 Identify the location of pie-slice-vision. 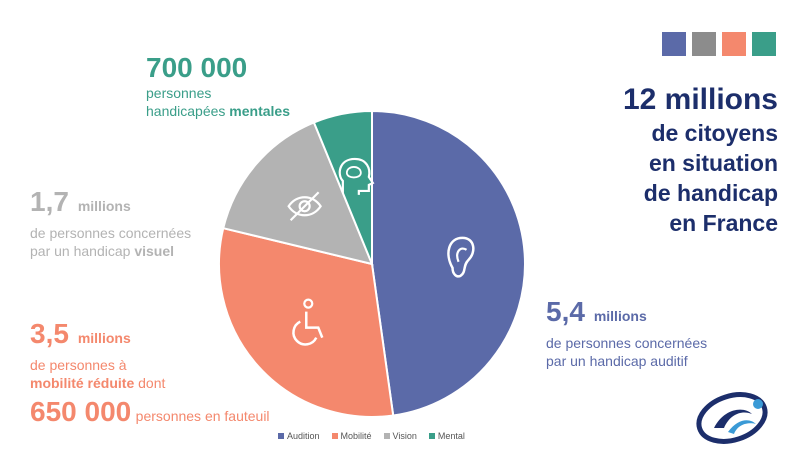
(298, 193).